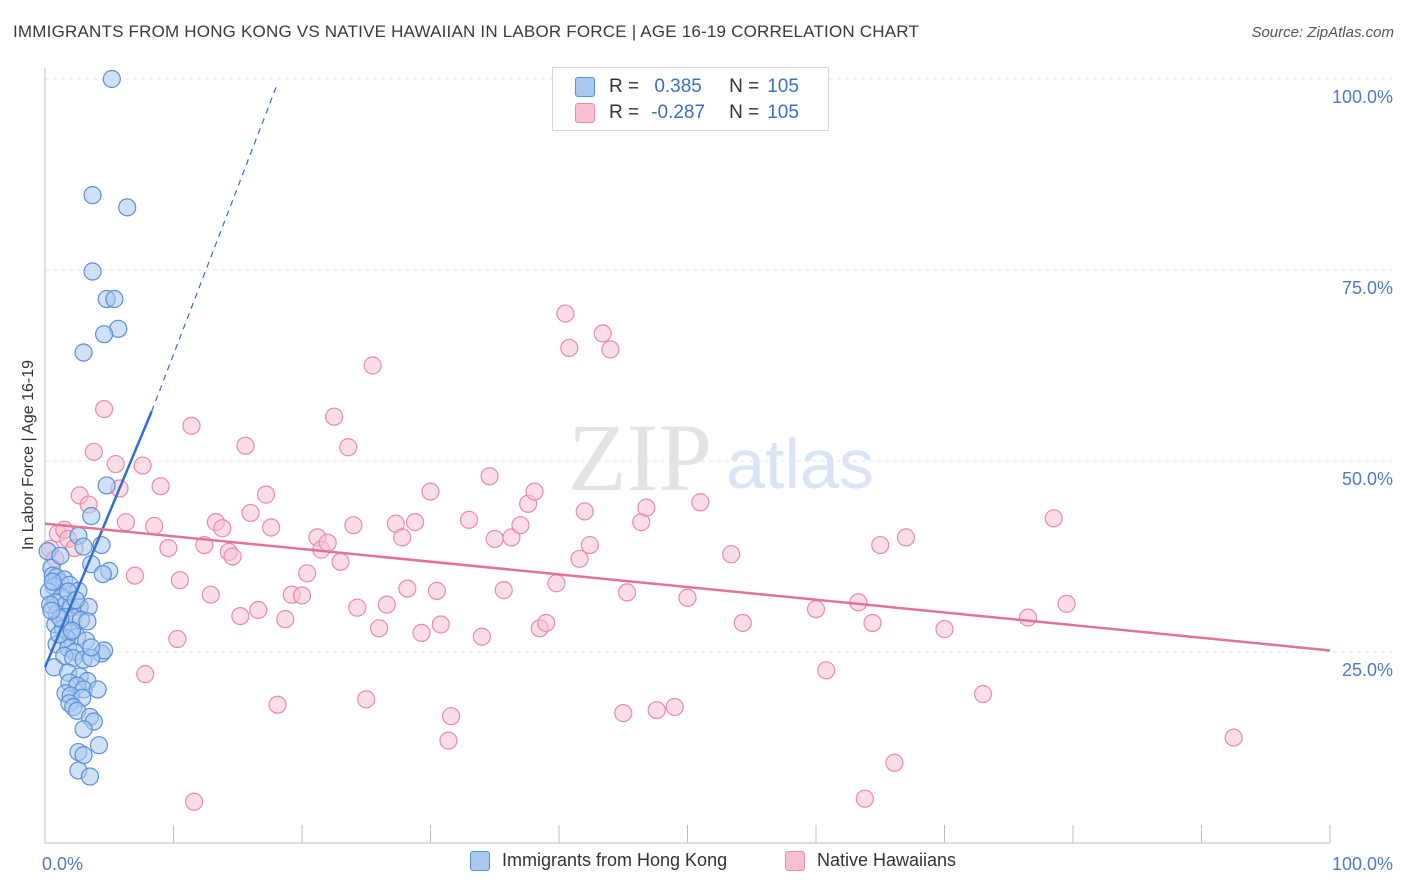  What do you see at coordinates (1367, 670) in the screenshot?
I see `y-tick-label: 25.0%` at bounding box center [1367, 670].